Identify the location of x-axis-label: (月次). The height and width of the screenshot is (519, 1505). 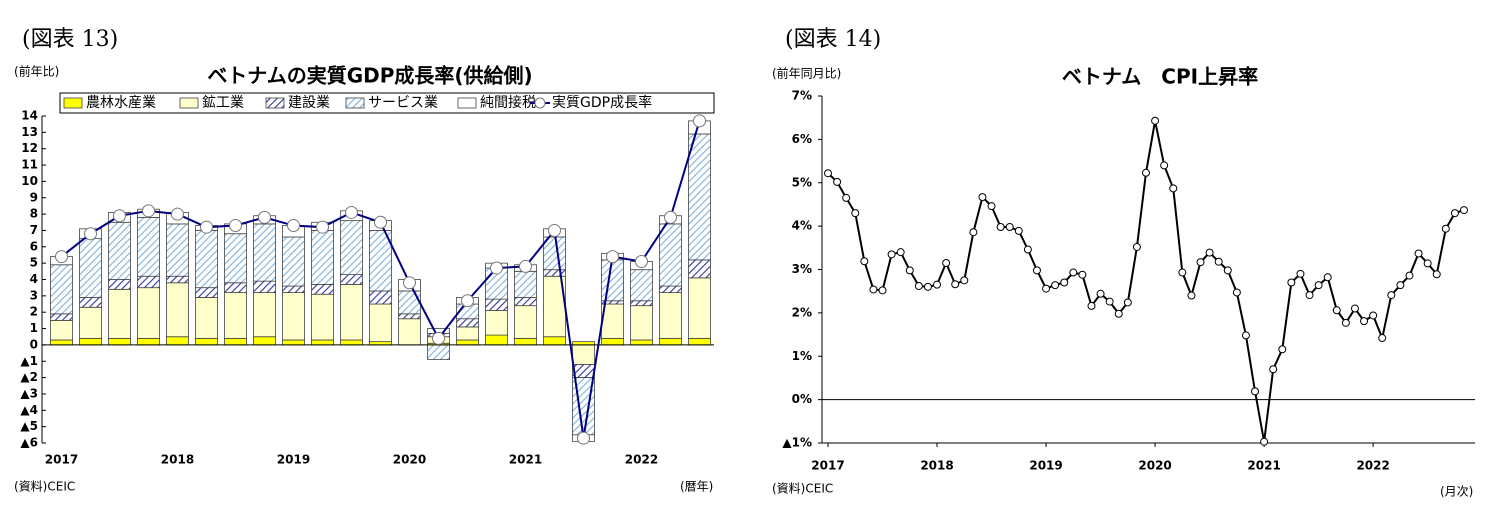
(1456, 492).